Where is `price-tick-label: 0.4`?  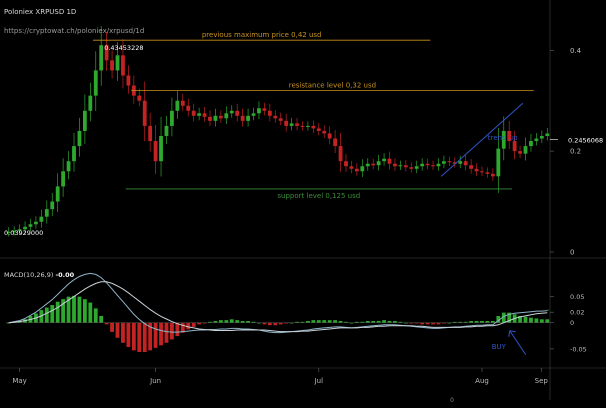
price-tick-label: 0.4 is located at coordinates (576, 51).